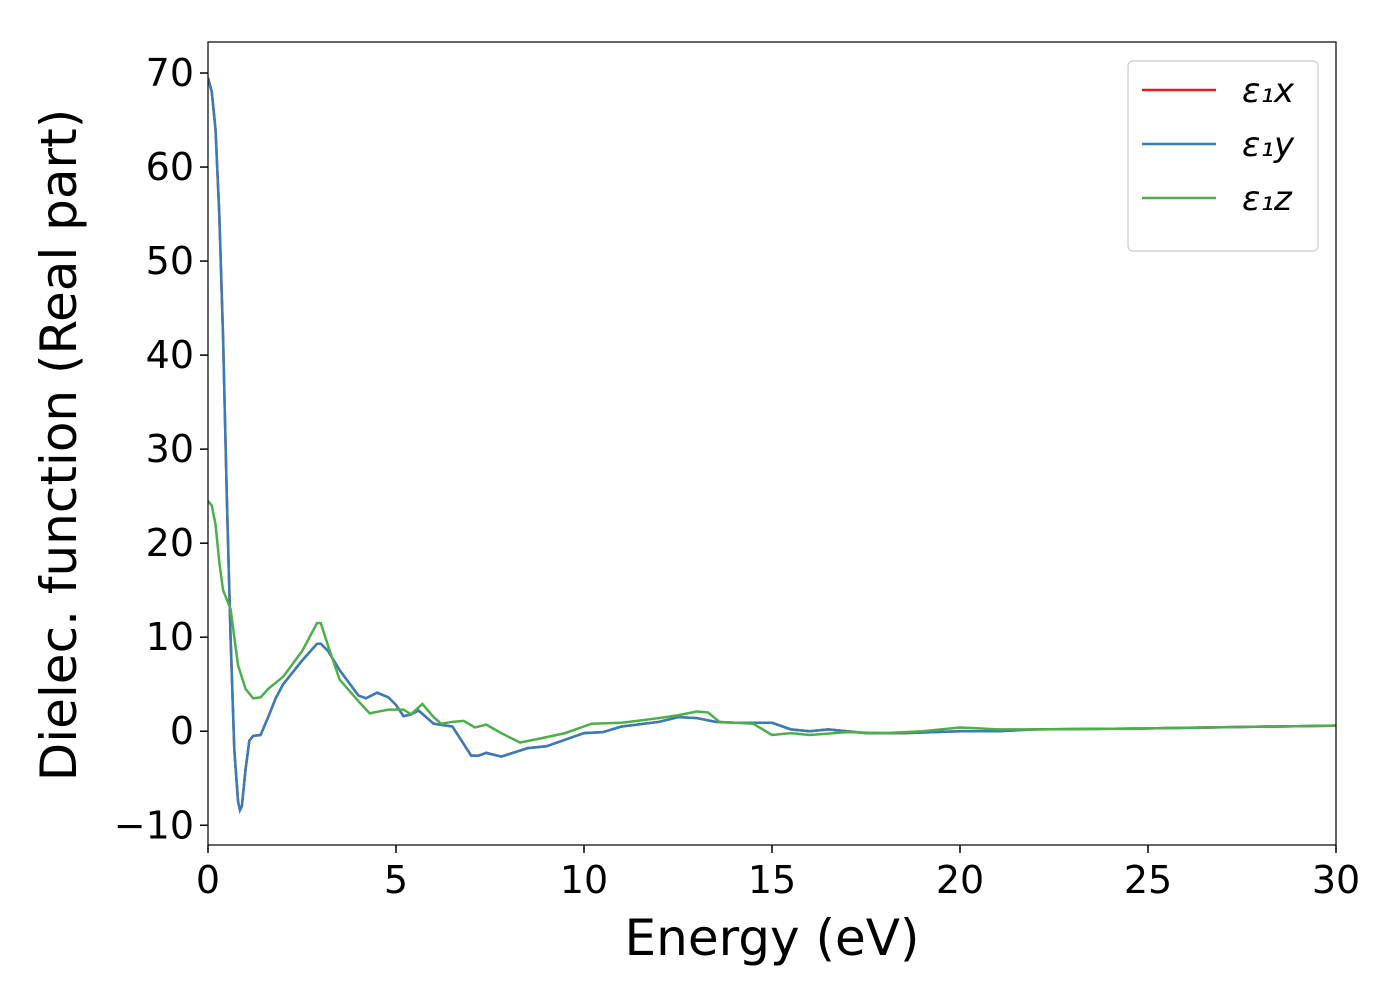 This screenshot has height=1000, width=1400. What do you see at coordinates (170, 449) in the screenshot?
I see `y-tick-label: 30` at bounding box center [170, 449].